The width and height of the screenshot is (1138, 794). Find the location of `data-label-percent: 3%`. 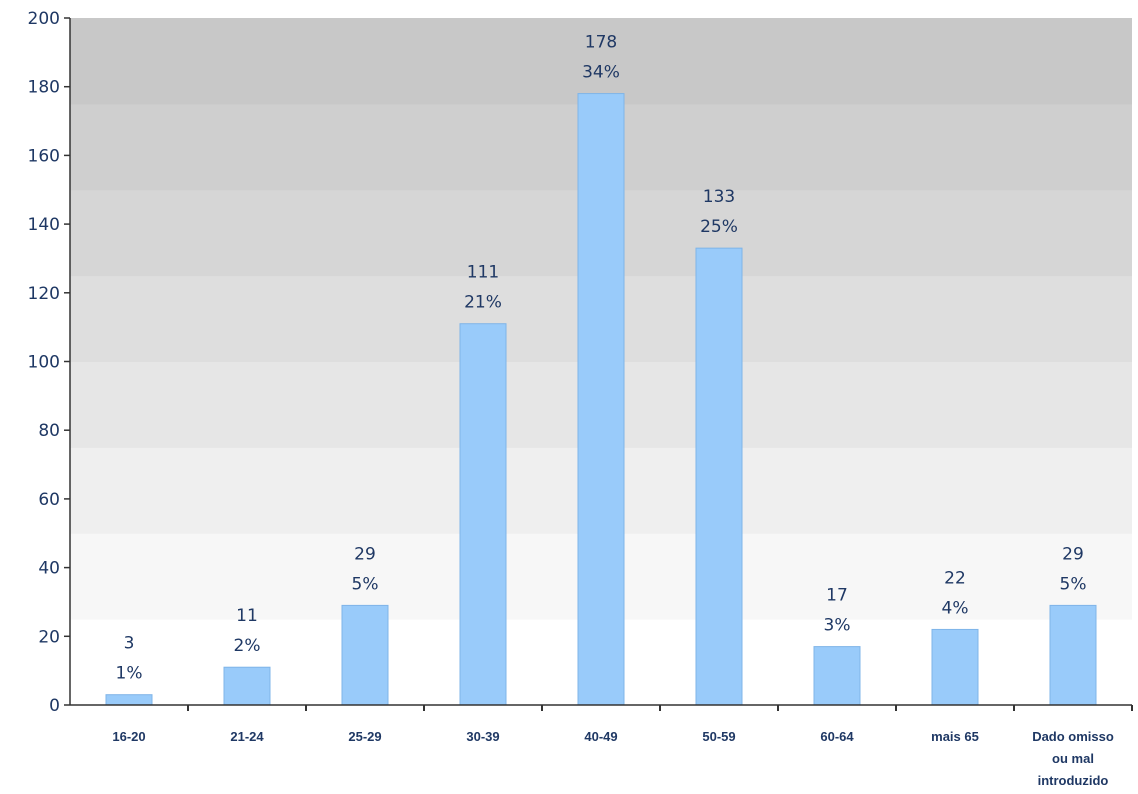

data-label-percent: 3% is located at coordinates (837, 626).